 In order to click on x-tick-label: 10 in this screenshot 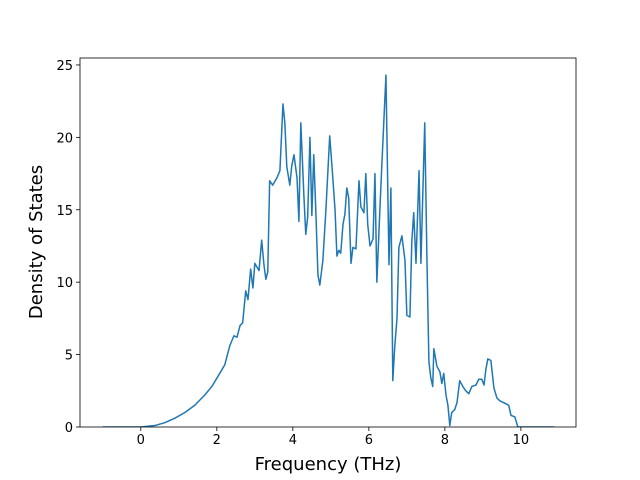, I will do `click(521, 440)`.